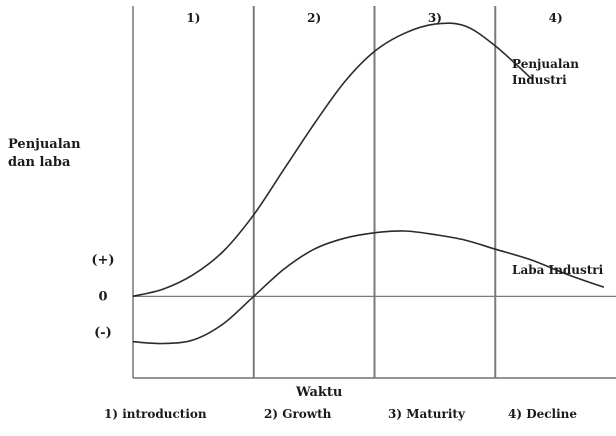  I want to click on series-penjualan-industri-label-line-2: Industri, so click(539, 80).